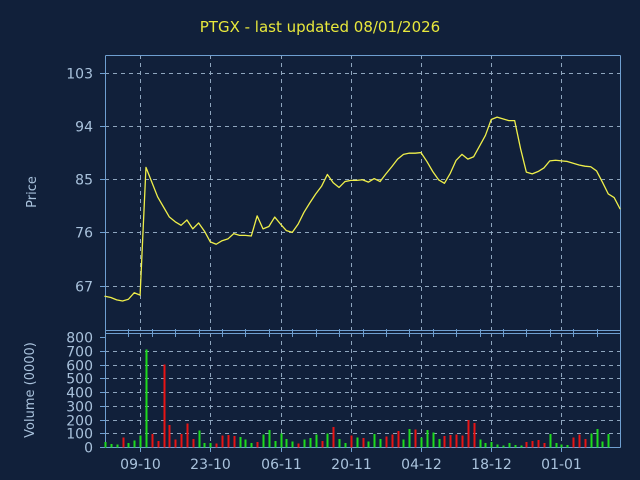  Describe the element at coordinates (84, 181) in the screenshot. I see `price-tick-label: 85` at that location.